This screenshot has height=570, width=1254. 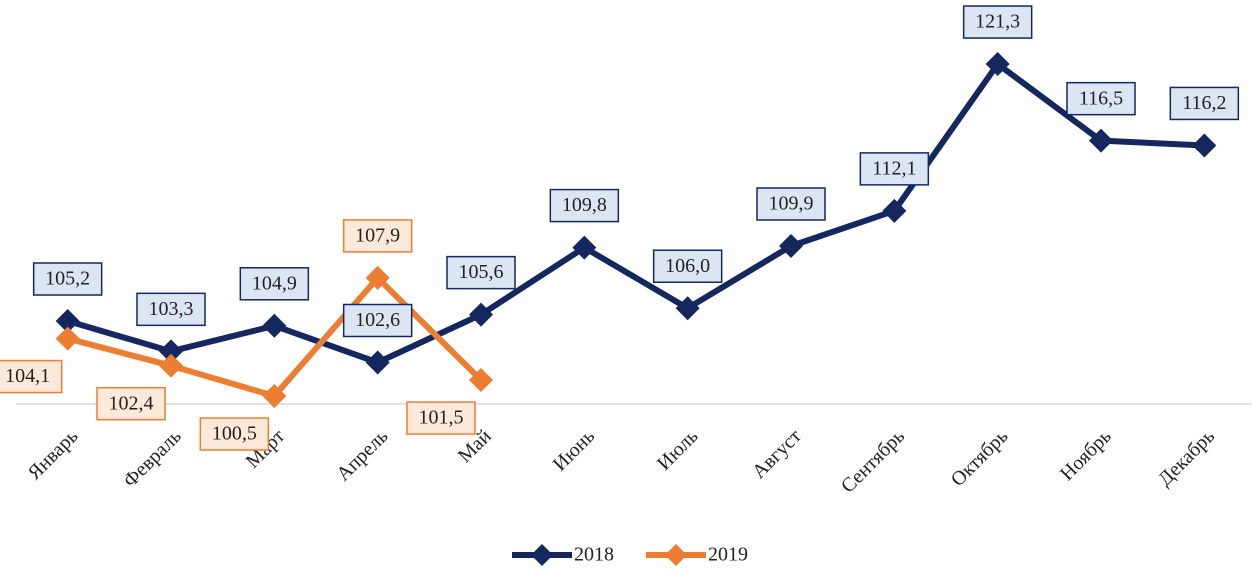 I want to click on data-label: 107,9, so click(x=377, y=236).